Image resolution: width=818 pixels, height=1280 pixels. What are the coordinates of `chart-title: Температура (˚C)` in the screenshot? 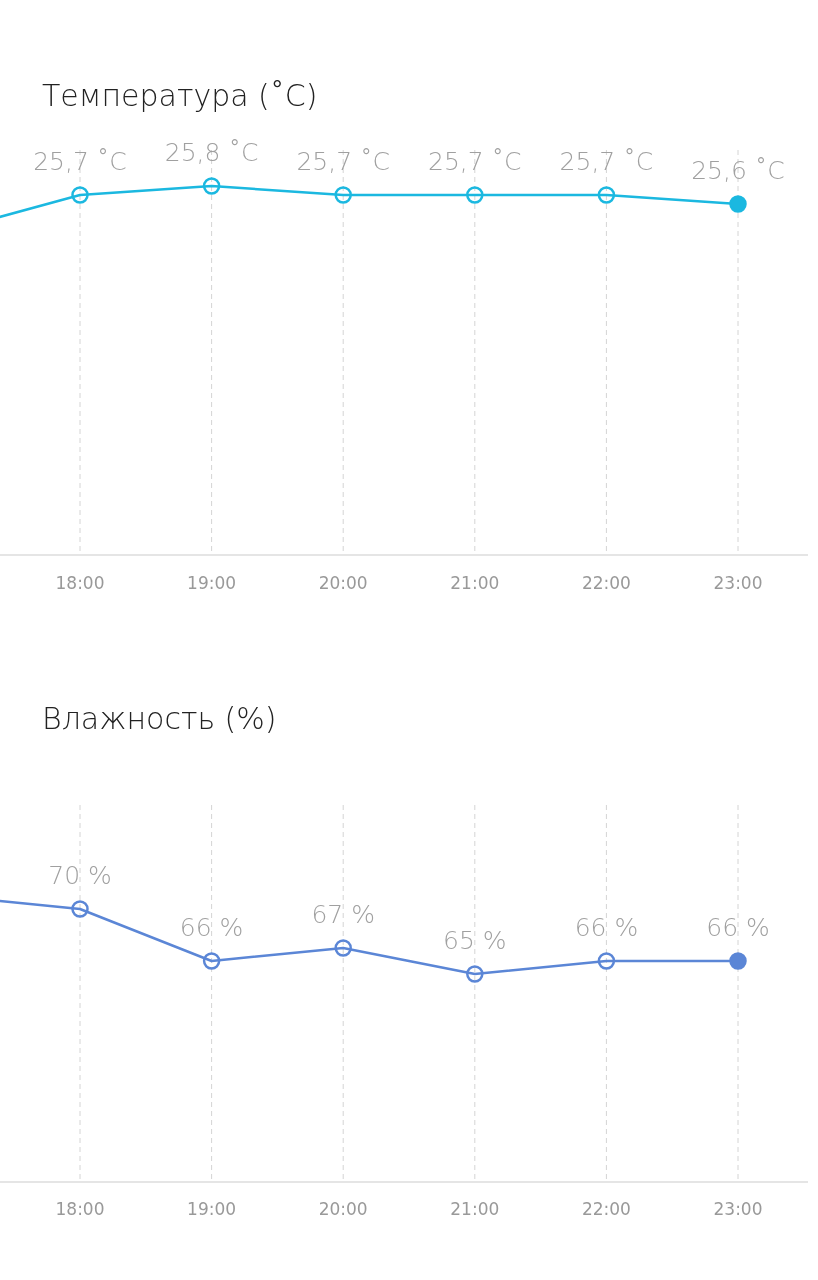 It's located at (180, 95).